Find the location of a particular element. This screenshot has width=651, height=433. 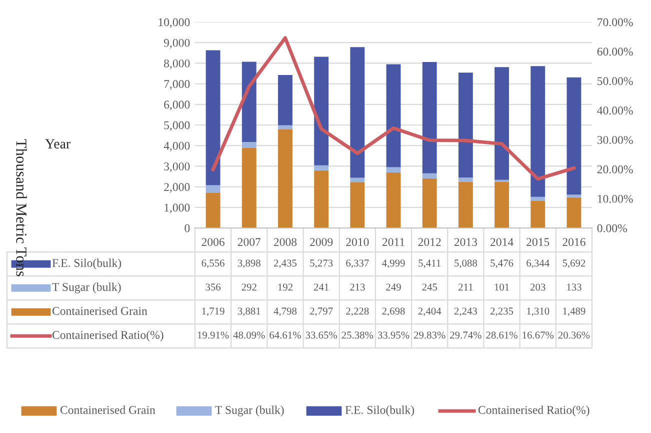

y-tick-label: 6,000 is located at coordinates (177, 105).